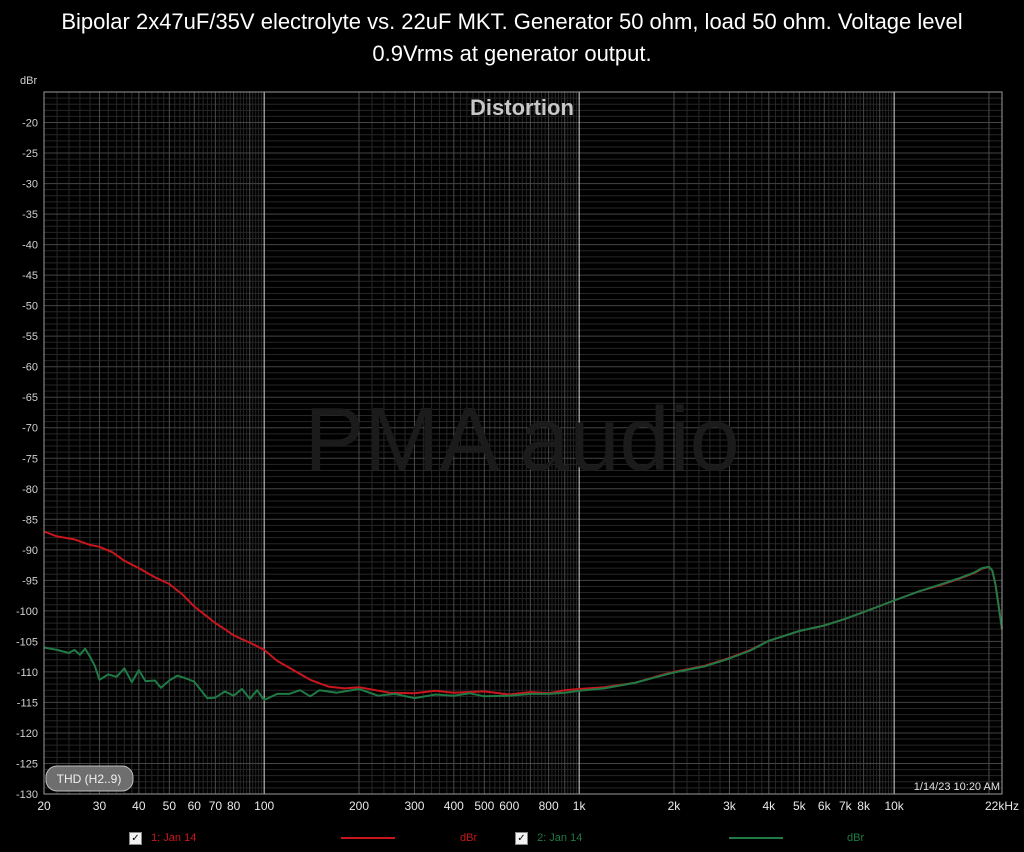 The image size is (1024, 852). I want to click on legend-entry-1: ✓ 1: Jan 14, so click(162, 838).